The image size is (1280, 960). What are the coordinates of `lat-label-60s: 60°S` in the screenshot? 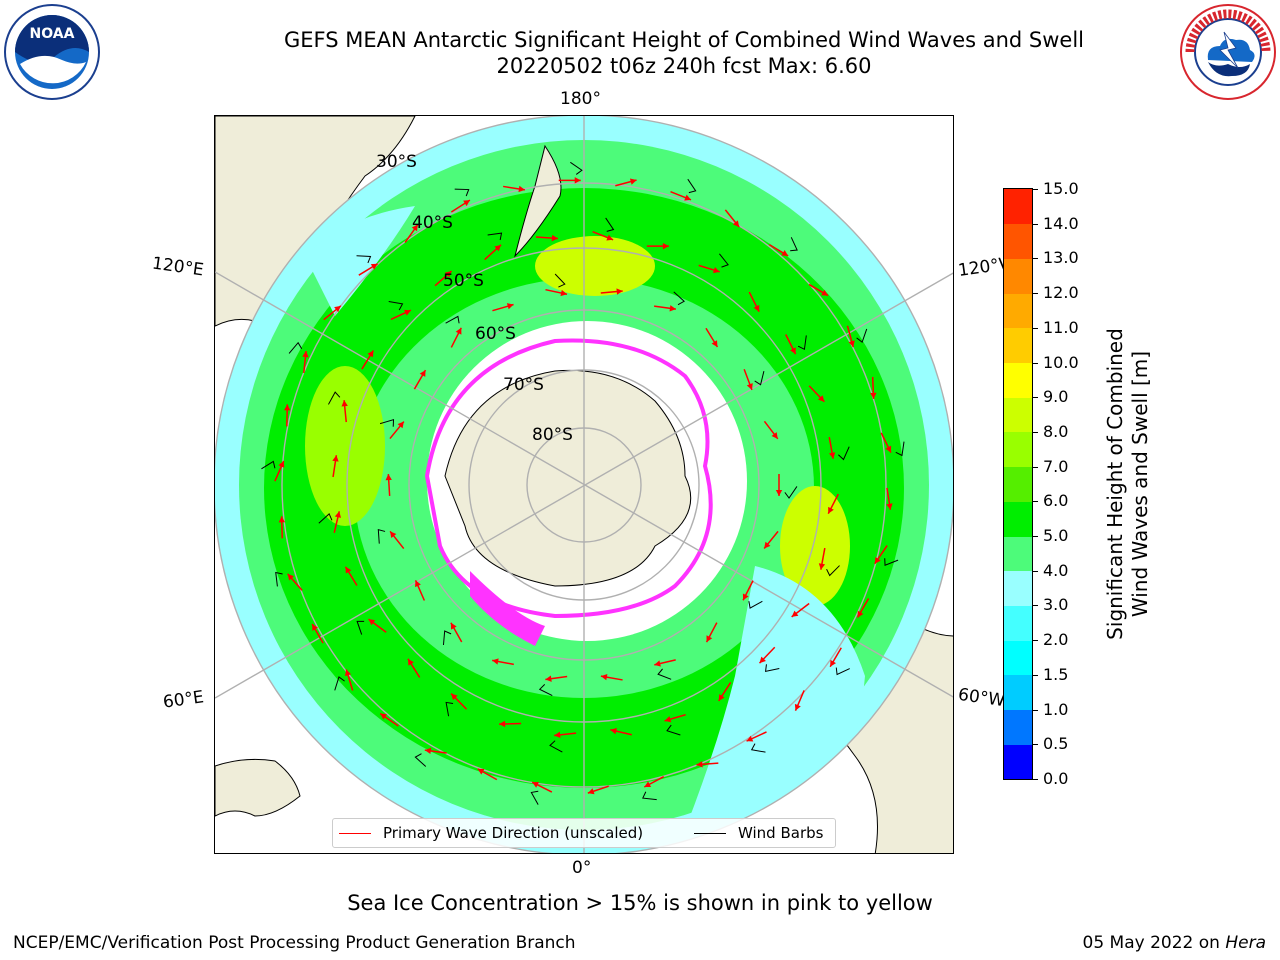 It's located at (495, 334).